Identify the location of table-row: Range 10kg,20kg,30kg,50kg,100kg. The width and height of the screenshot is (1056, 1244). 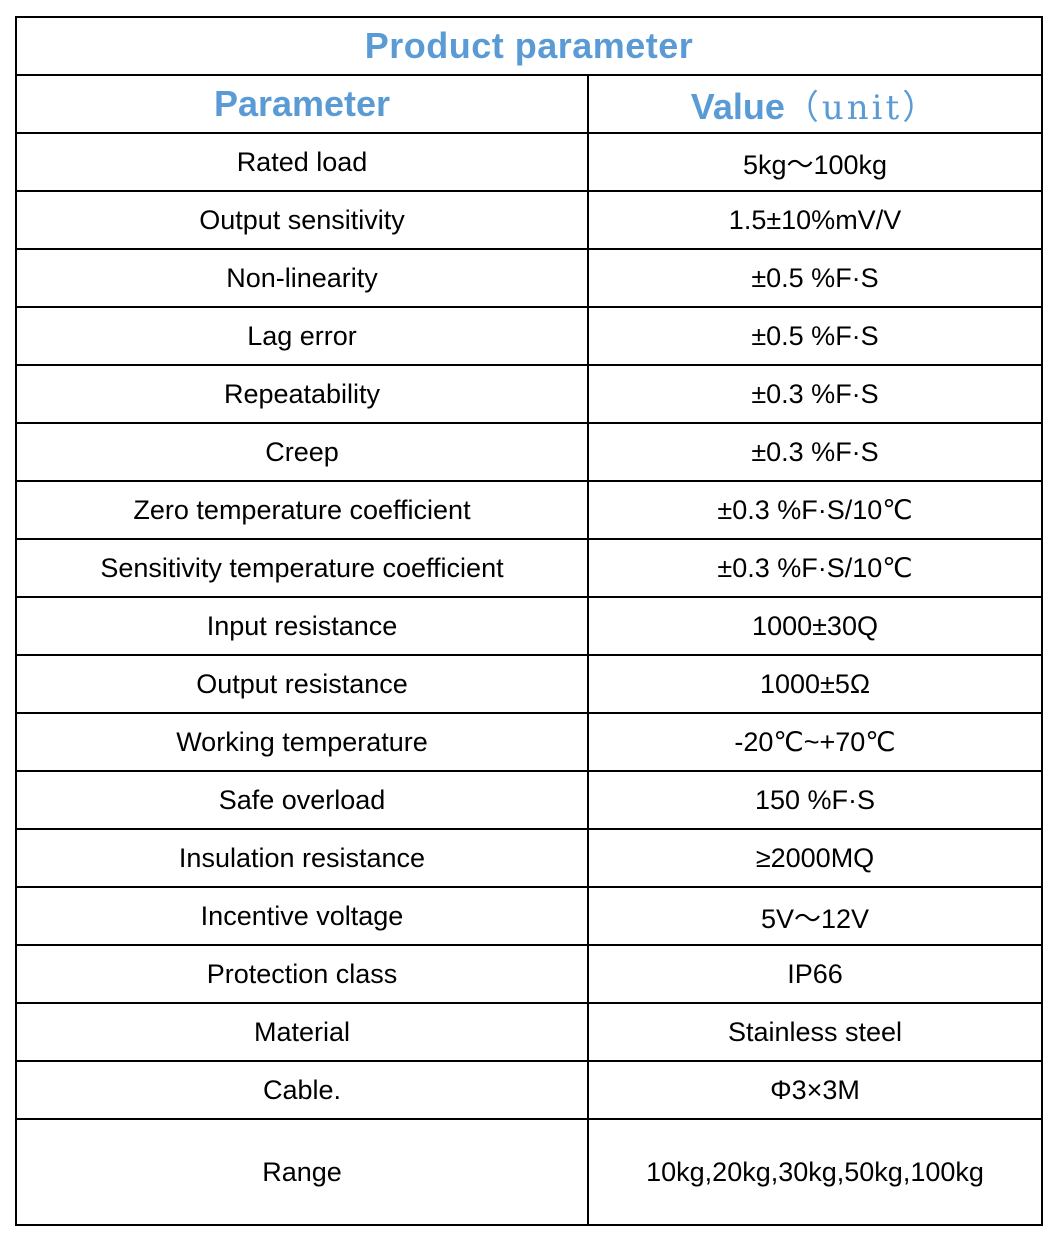
(529, 1172).